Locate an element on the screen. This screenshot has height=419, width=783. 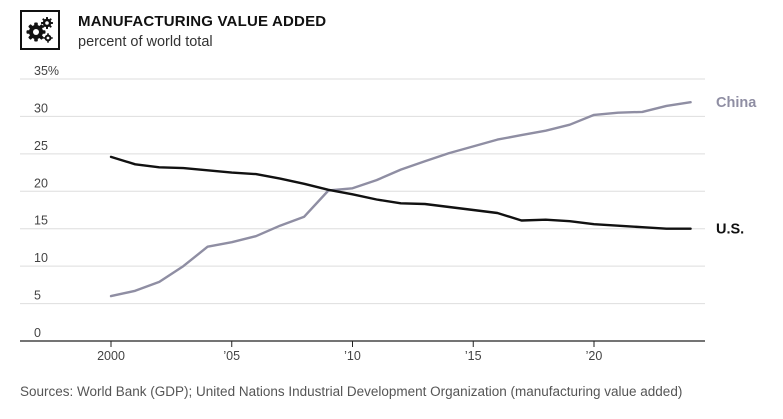
series-line-us is located at coordinates (400, 192).